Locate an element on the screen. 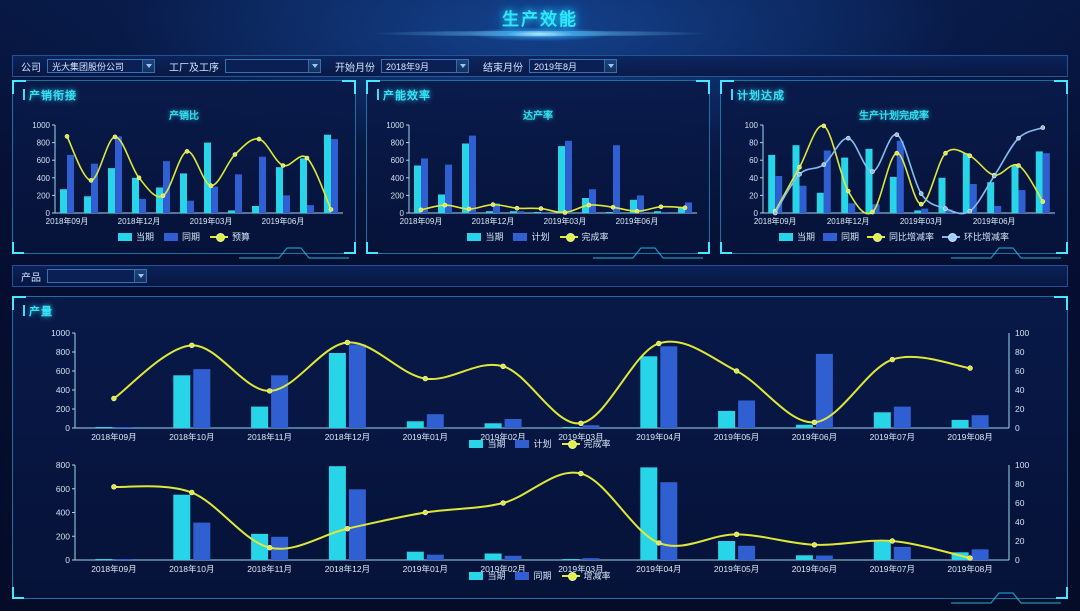 This screenshot has height=611, width=1080. legend-item-rate: 增减率 is located at coordinates (586, 575).